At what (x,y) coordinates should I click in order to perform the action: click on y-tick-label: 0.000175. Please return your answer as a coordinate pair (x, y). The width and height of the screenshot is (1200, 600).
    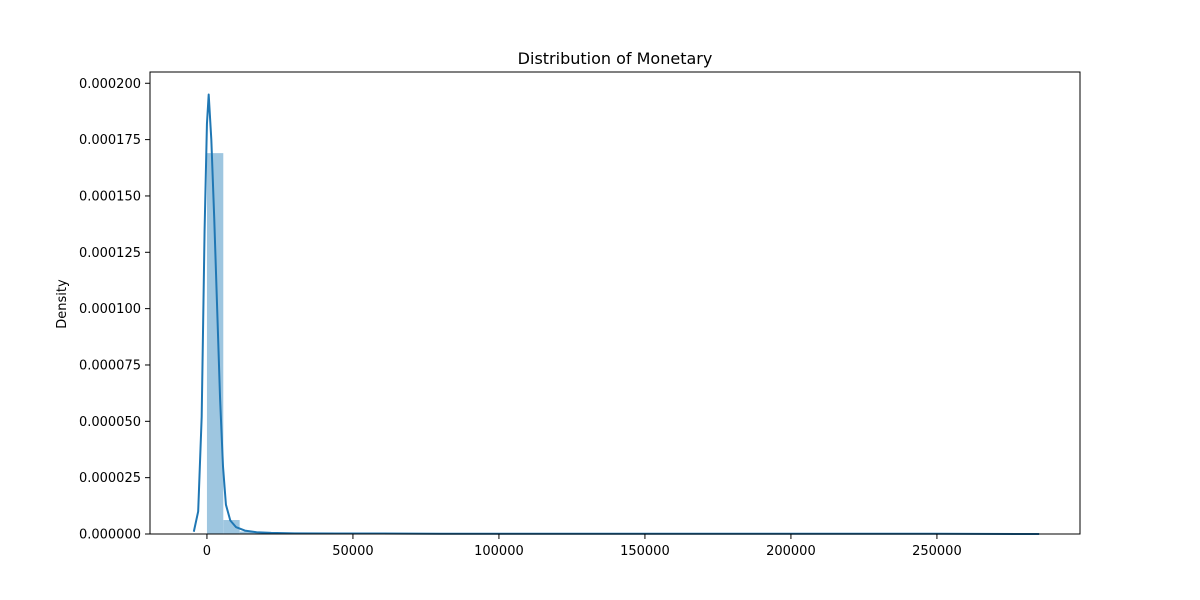
    Looking at the image, I should click on (110, 140).